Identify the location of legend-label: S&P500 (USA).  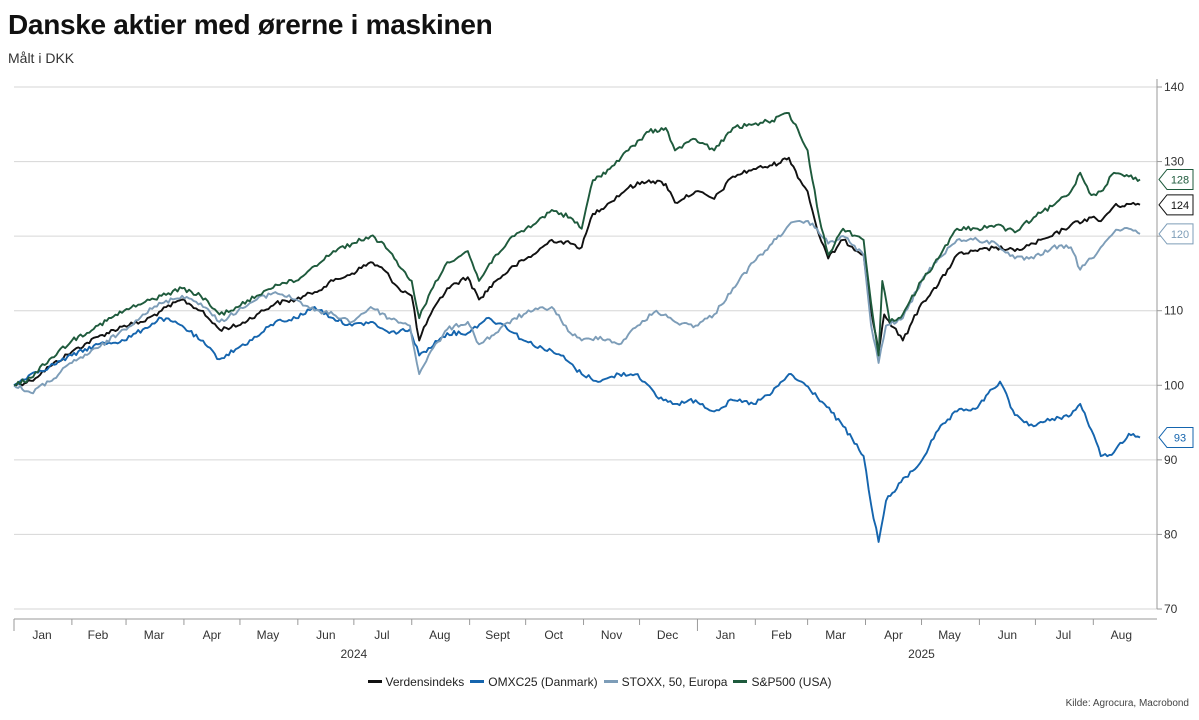
(791, 681).